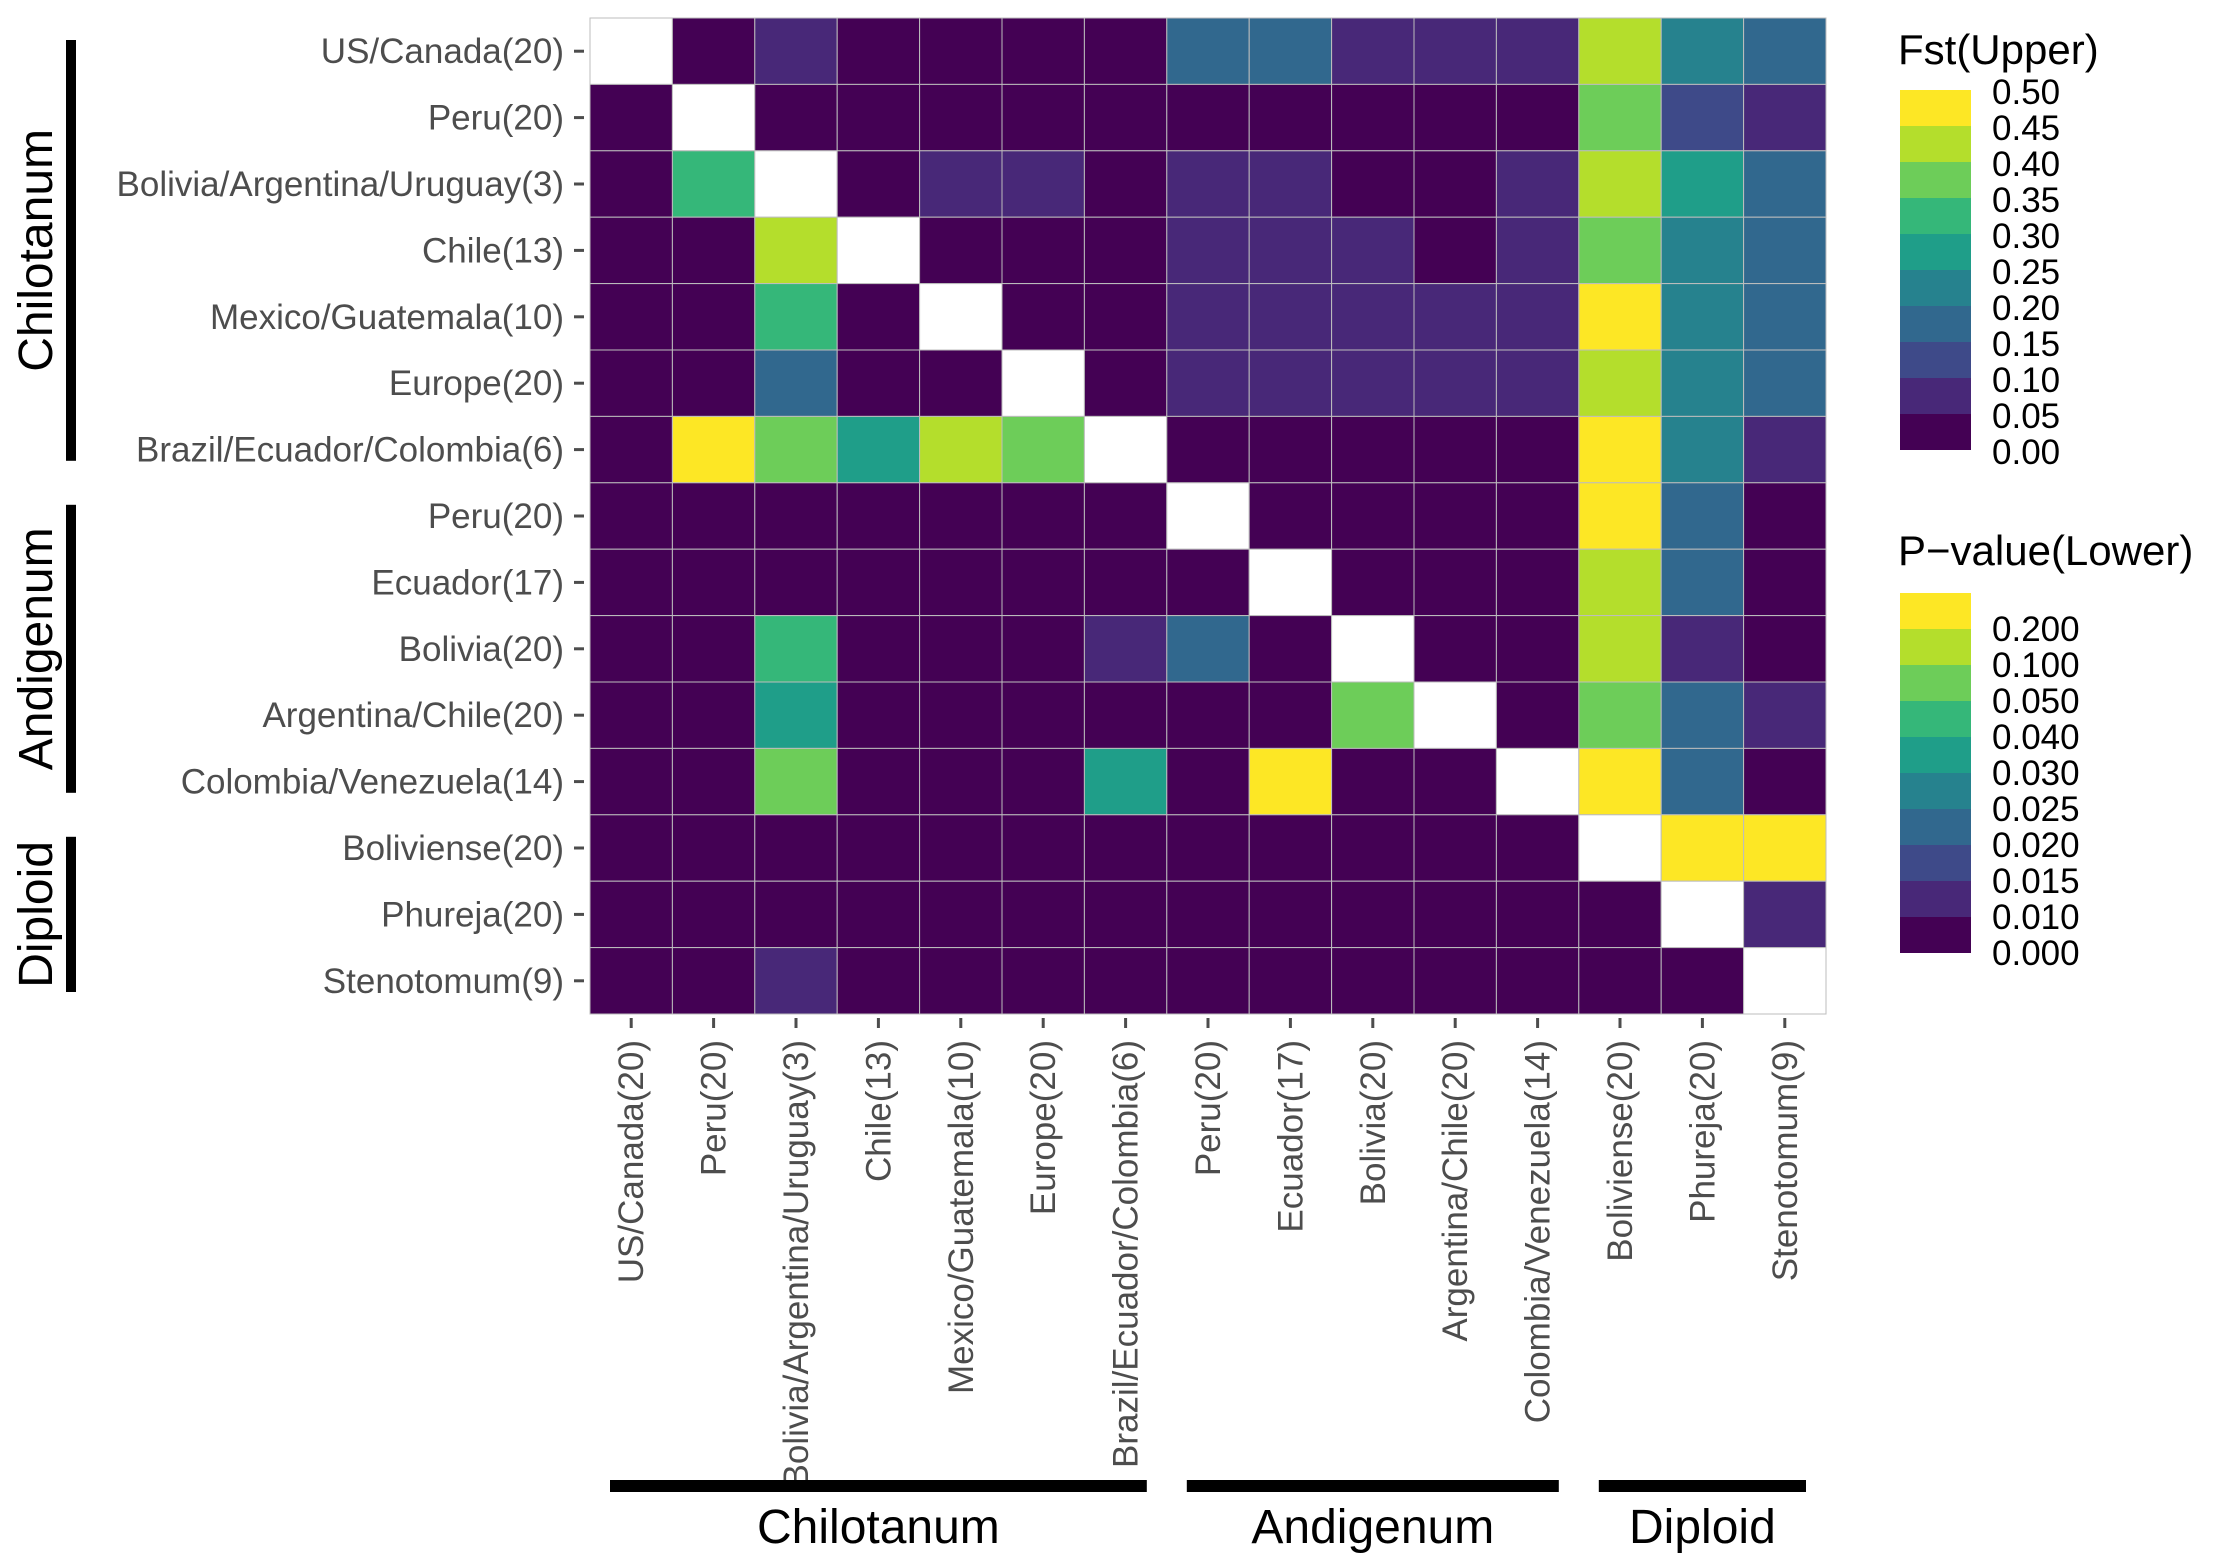  Describe the element at coordinates (1620, 1151) in the screenshot. I see `x-tick-label: Boliviense(20)` at that location.